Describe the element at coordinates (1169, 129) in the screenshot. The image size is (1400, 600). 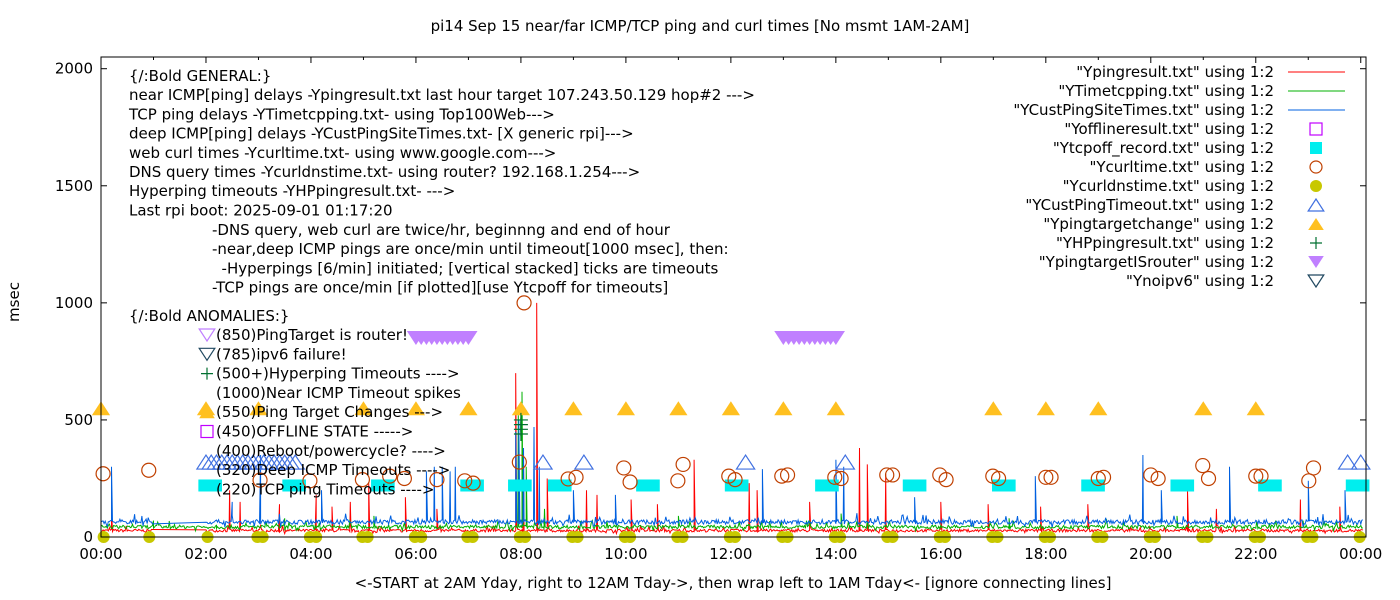
I see `legend-entry-label: "Yofflineresult.txt" using 1:2` at that location.